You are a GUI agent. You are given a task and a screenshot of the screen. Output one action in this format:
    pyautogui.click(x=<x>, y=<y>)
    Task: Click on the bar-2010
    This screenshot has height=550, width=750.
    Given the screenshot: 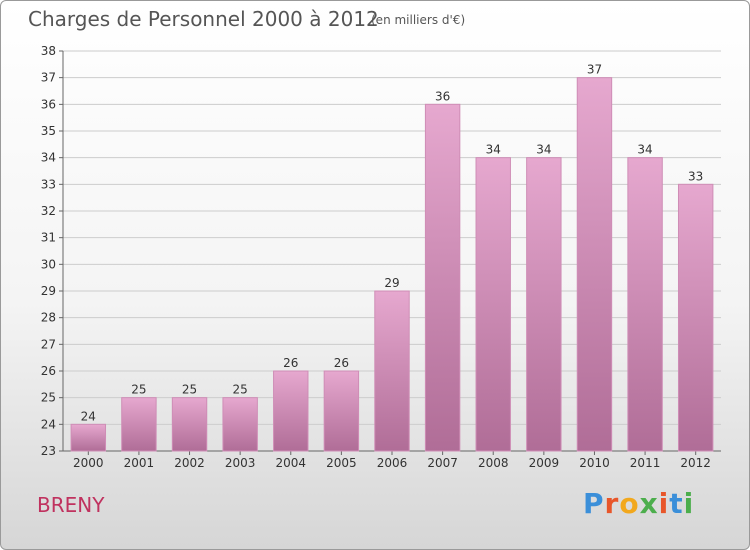 What is the action you would take?
    pyautogui.click(x=594, y=264)
    